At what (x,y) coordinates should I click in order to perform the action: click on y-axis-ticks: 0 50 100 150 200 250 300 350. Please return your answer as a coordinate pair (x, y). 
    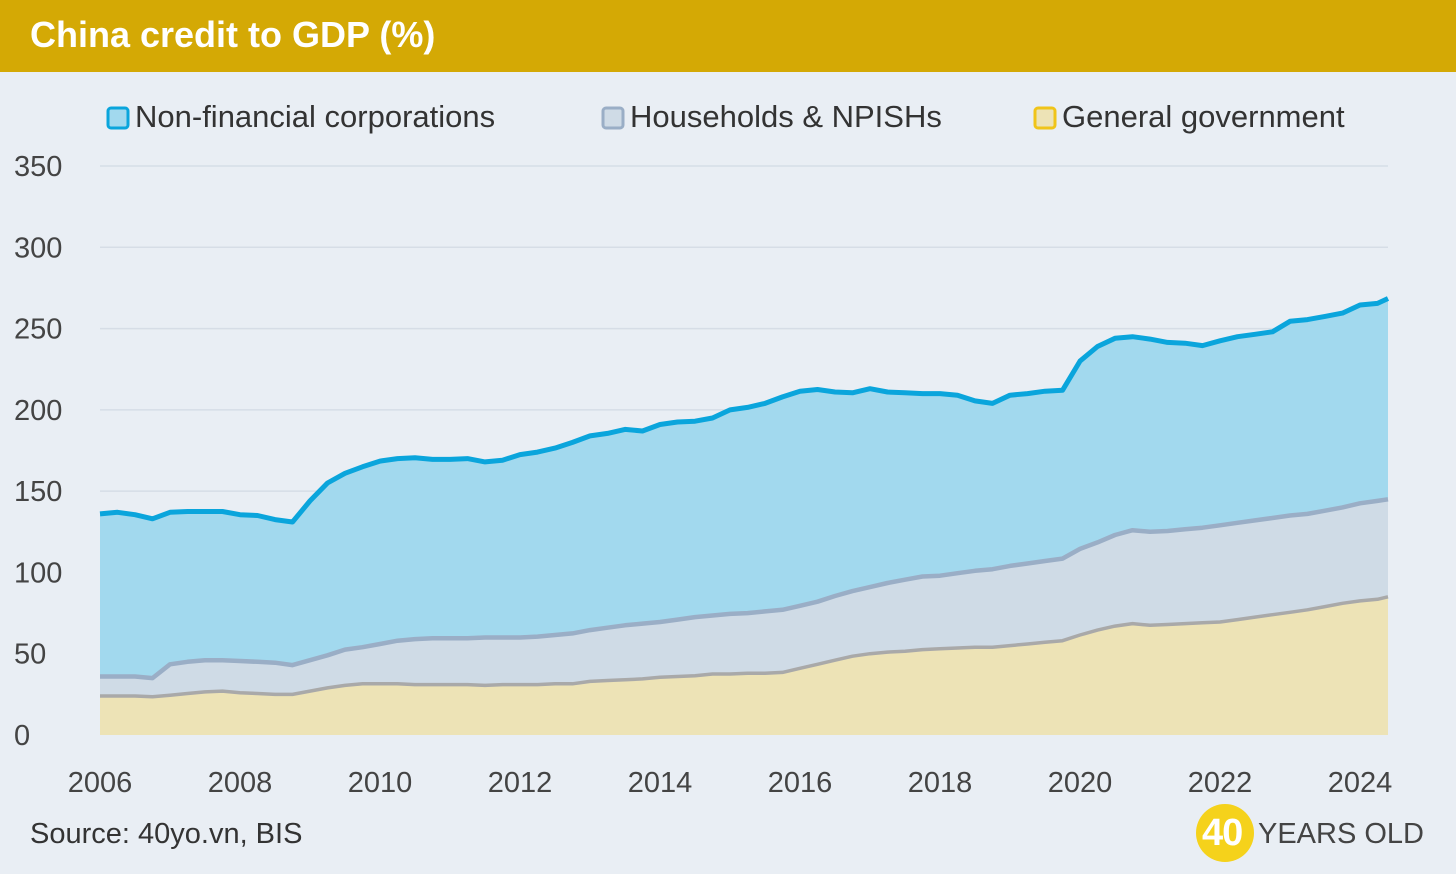
    Looking at the image, I should click on (38, 451).